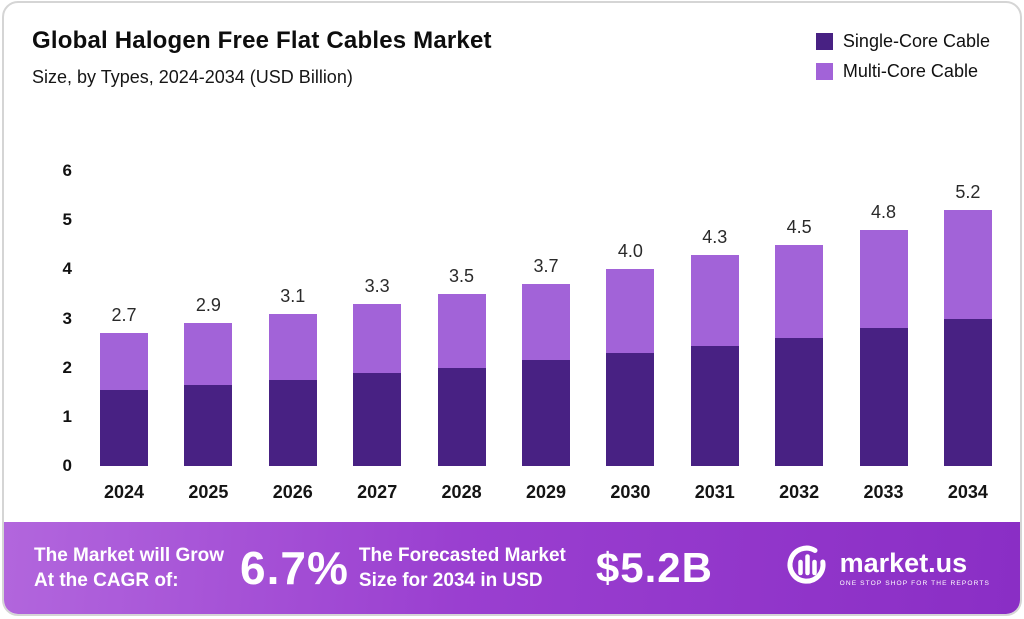  I want to click on brand-logo: market.us ONE STOP SHOP FOR THE REPORTS, so click(887, 568).